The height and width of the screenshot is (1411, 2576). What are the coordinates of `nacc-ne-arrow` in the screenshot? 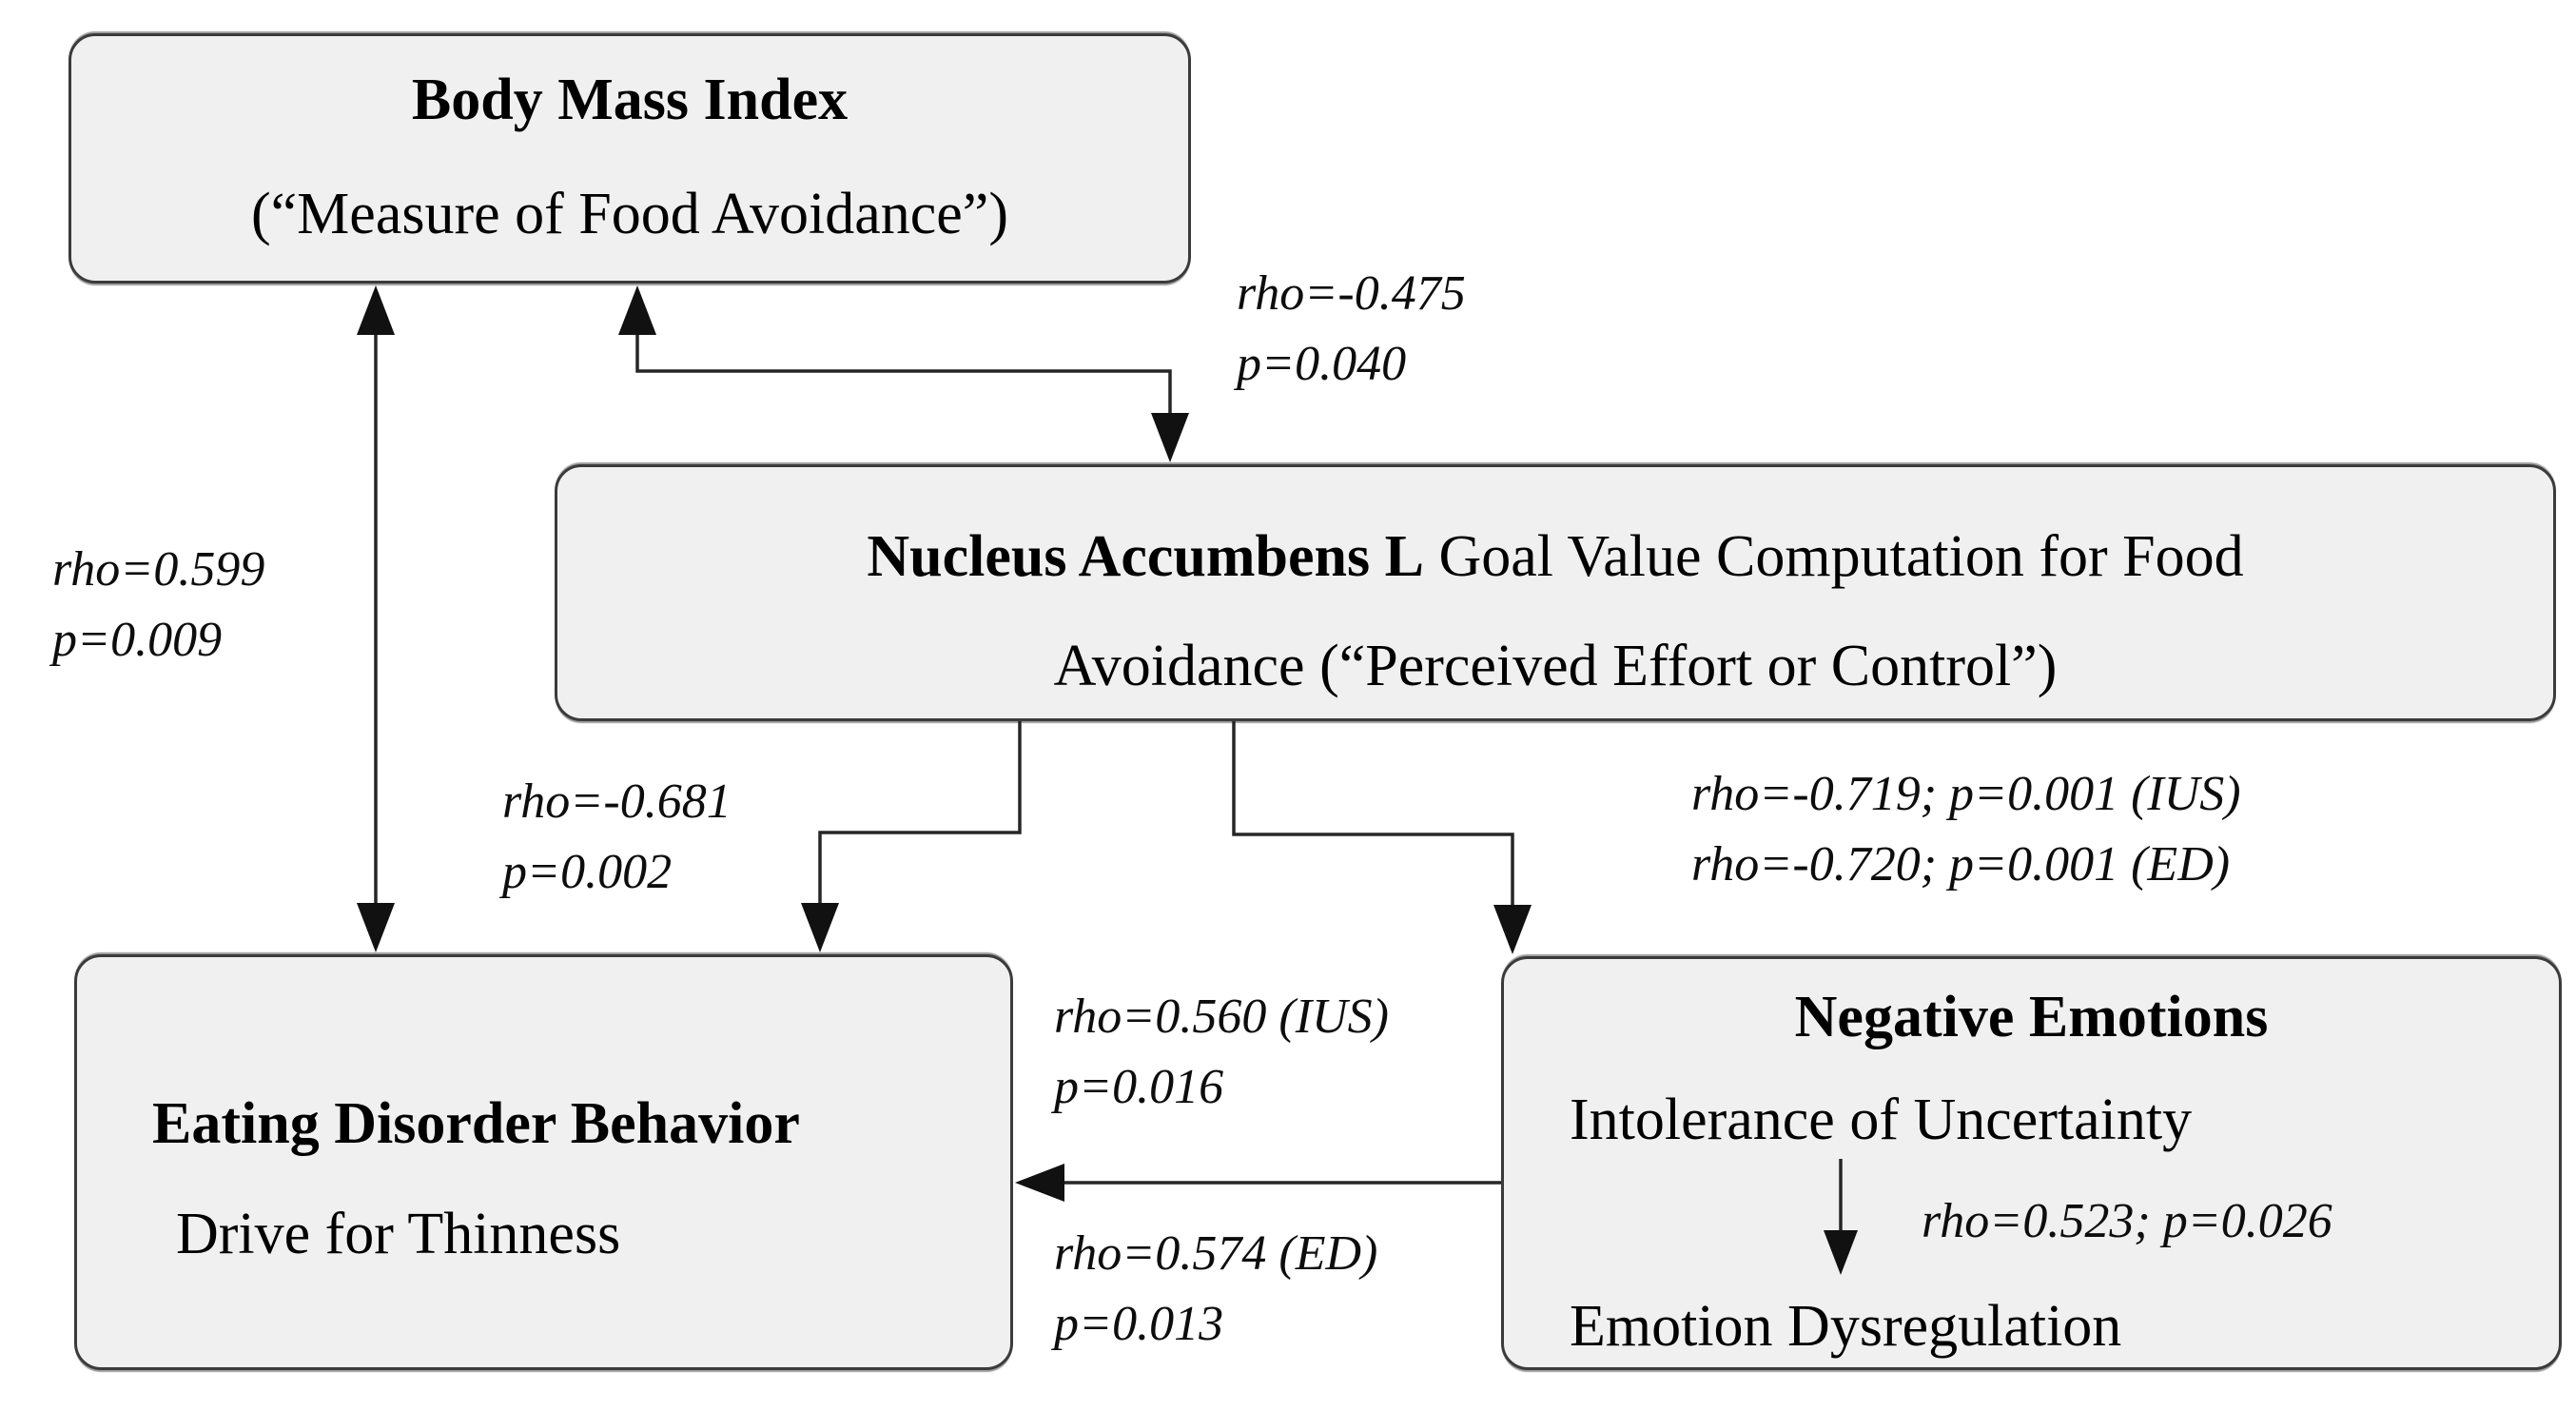 It's located at (1382, 837).